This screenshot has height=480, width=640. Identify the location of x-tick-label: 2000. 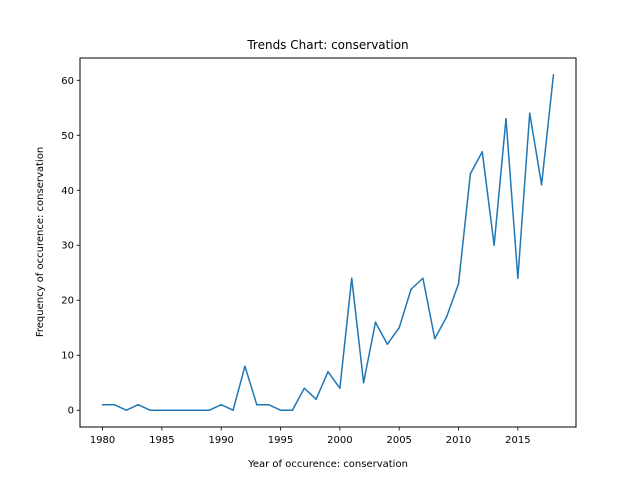
(339, 440).